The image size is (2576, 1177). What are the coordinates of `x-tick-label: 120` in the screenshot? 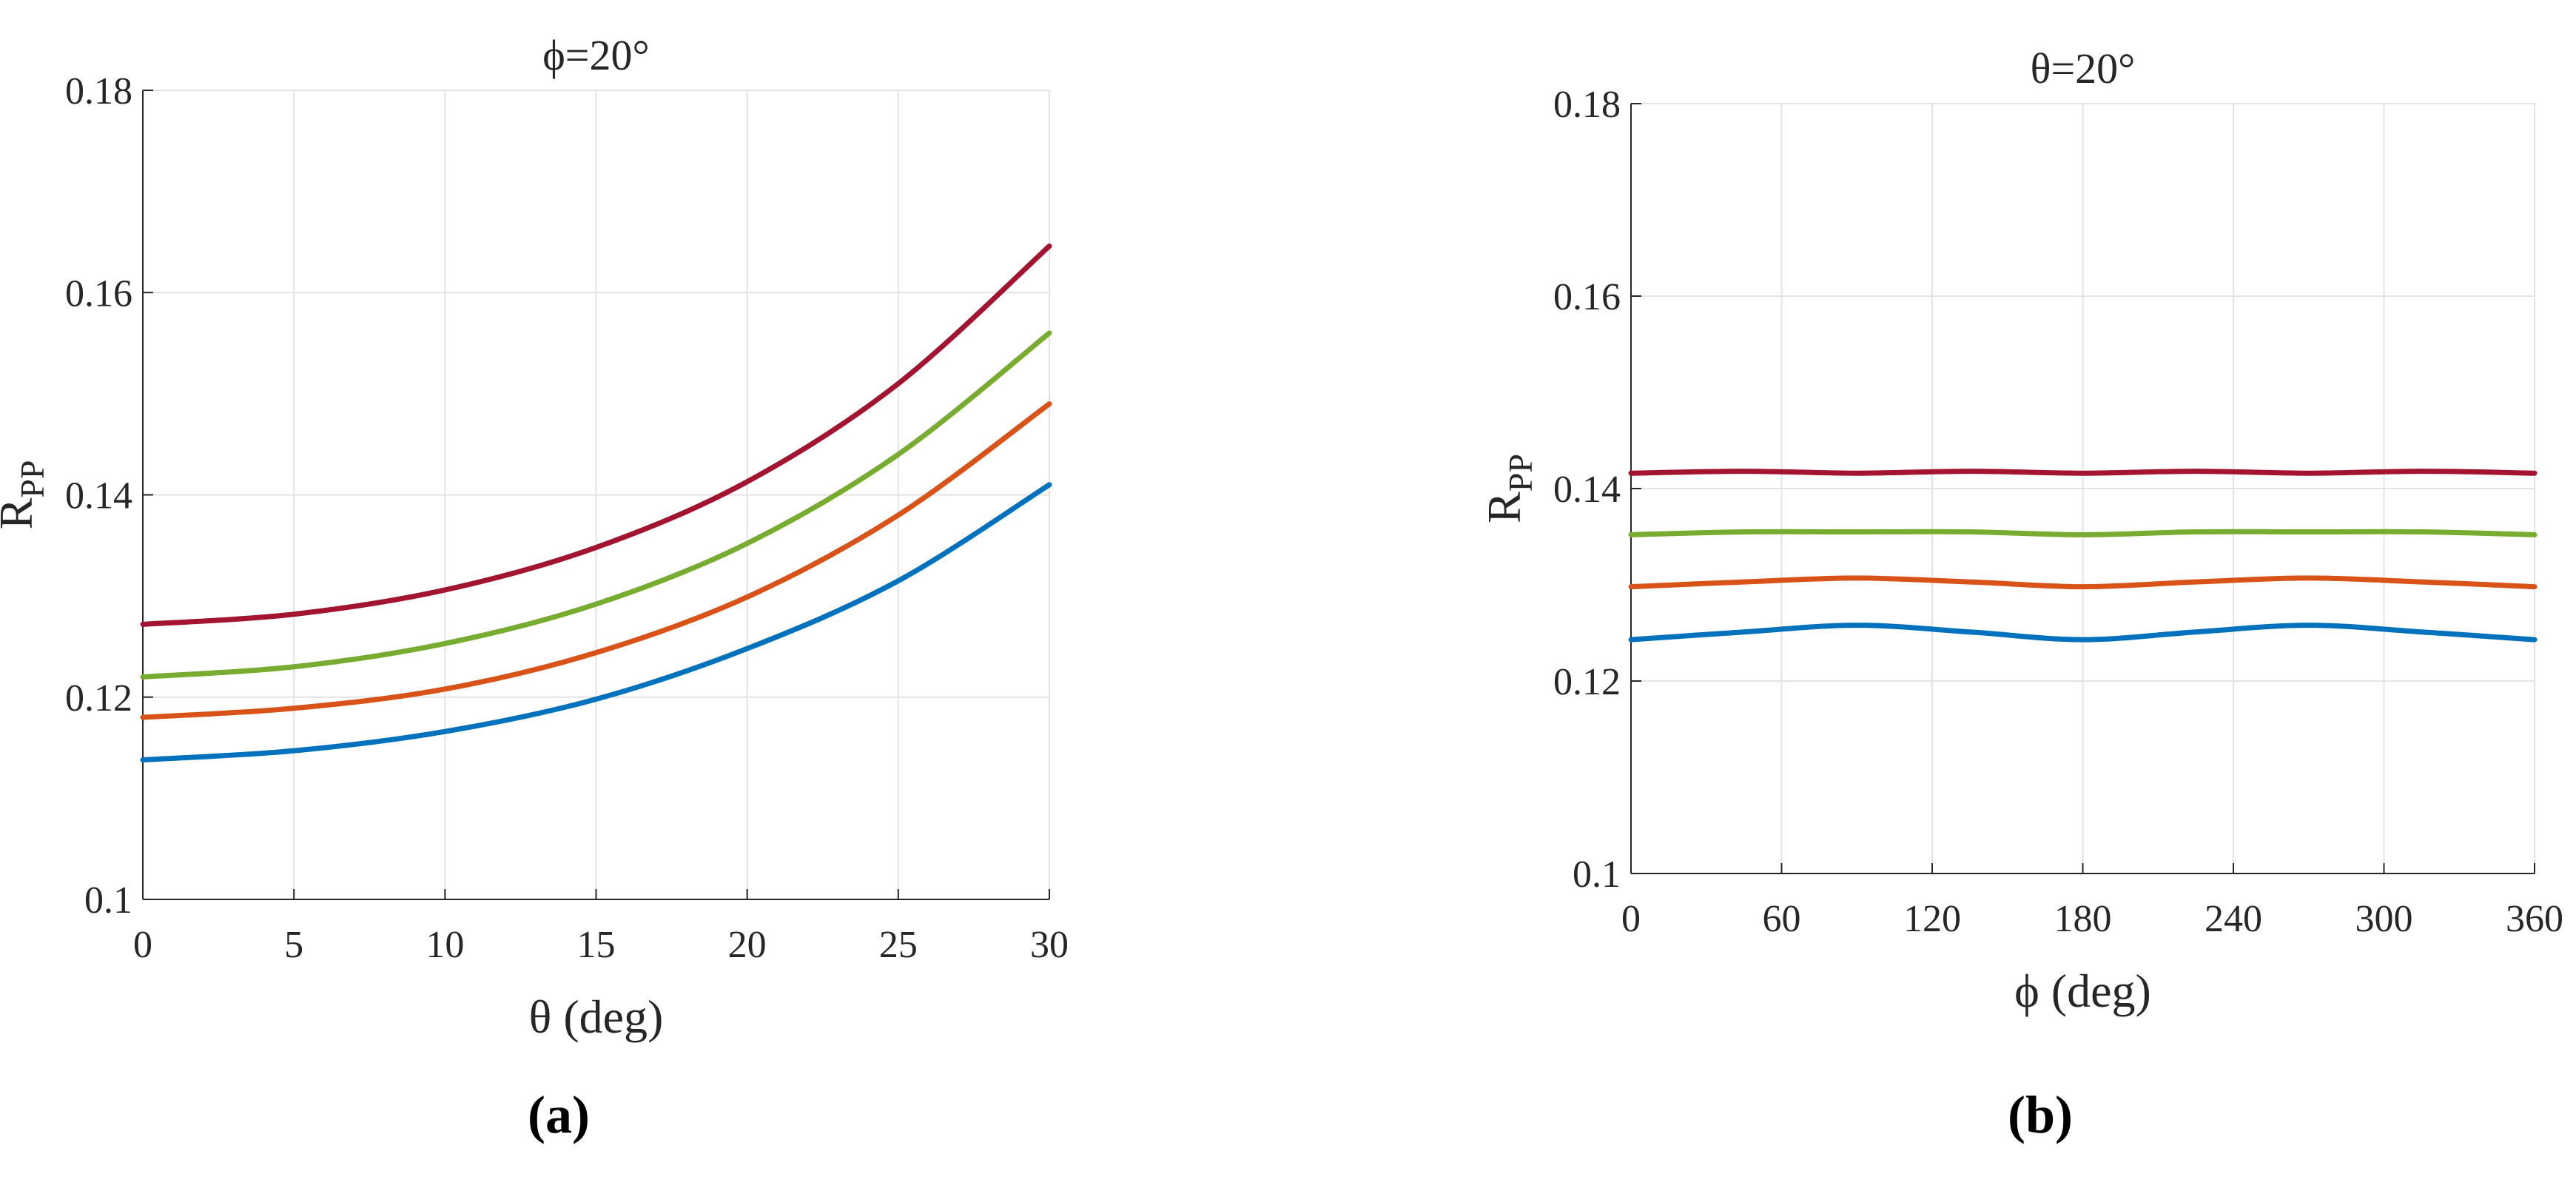 It's located at (1932, 919).